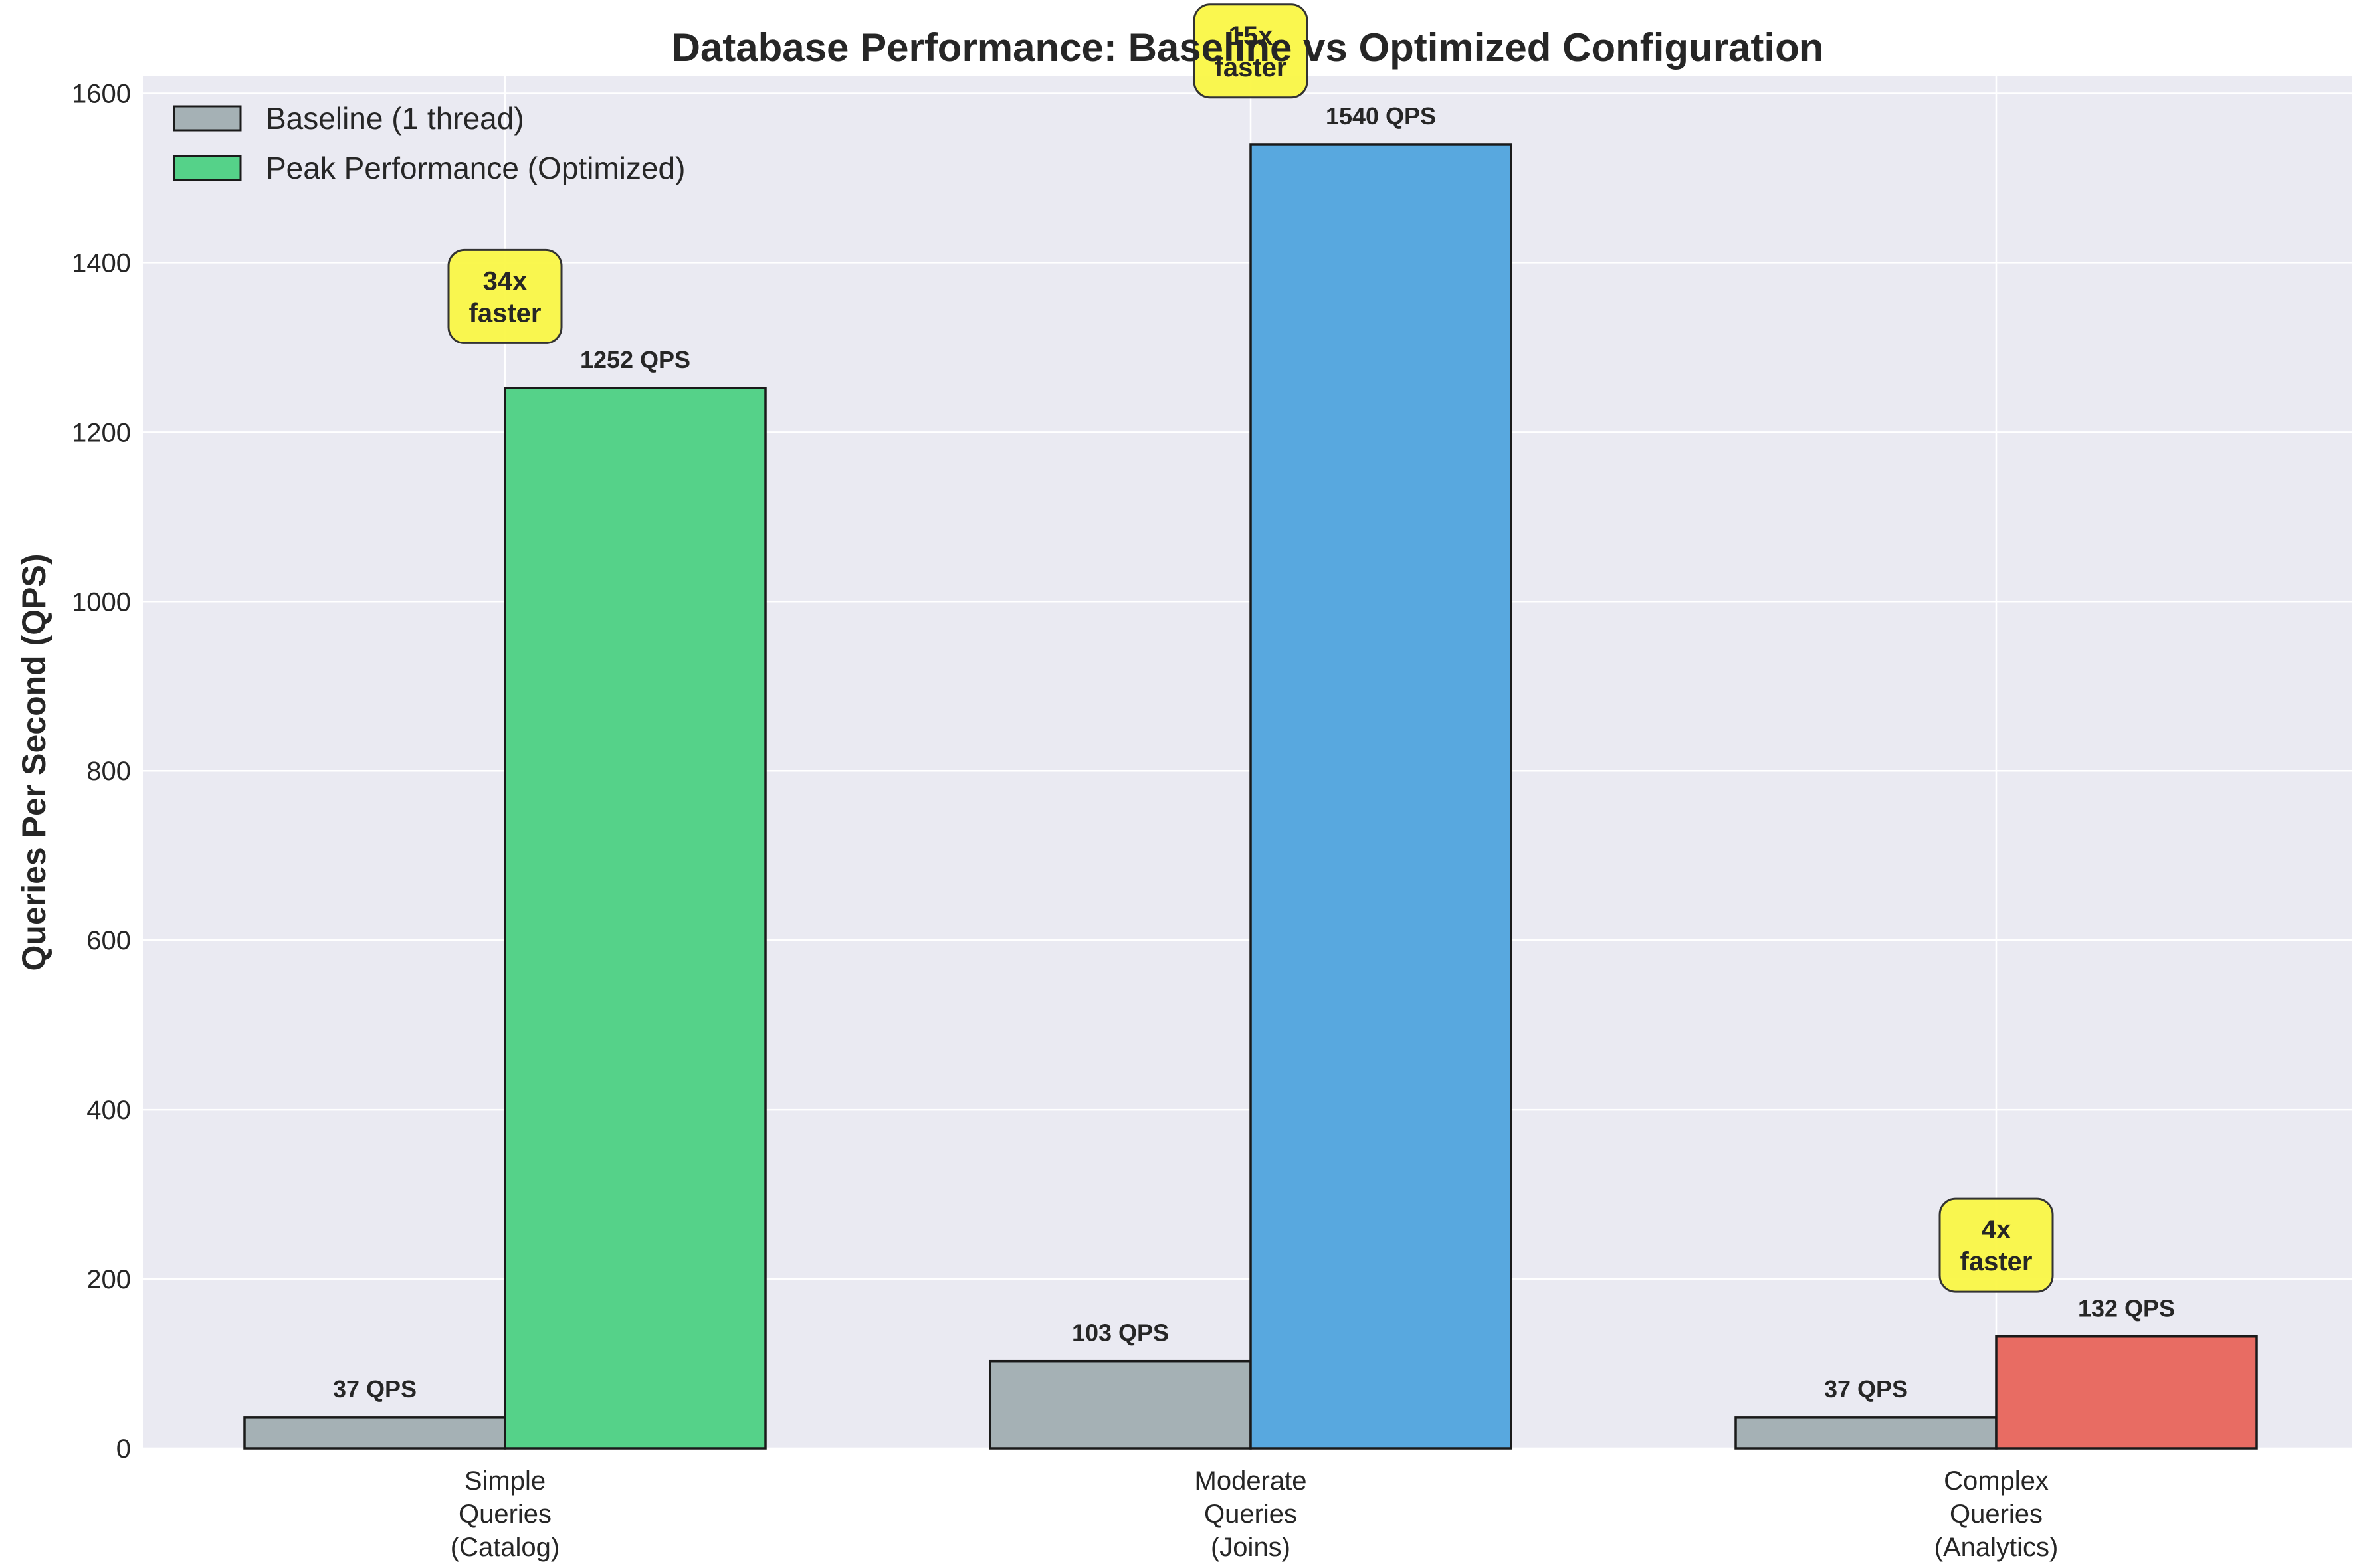 This screenshot has width=2367, height=1568. What do you see at coordinates (101, 432) in the screenshot?
I see `y-tick-label: 1200` at bounding box center [101, 432].